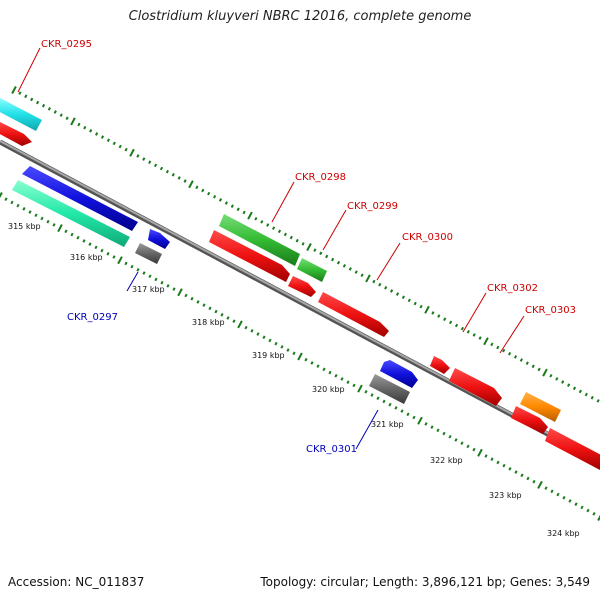  What do you see at coordinates (159, 239) in the screenshot?
I see `gene-ckr0297-blue` at bounding box center [159, 239].